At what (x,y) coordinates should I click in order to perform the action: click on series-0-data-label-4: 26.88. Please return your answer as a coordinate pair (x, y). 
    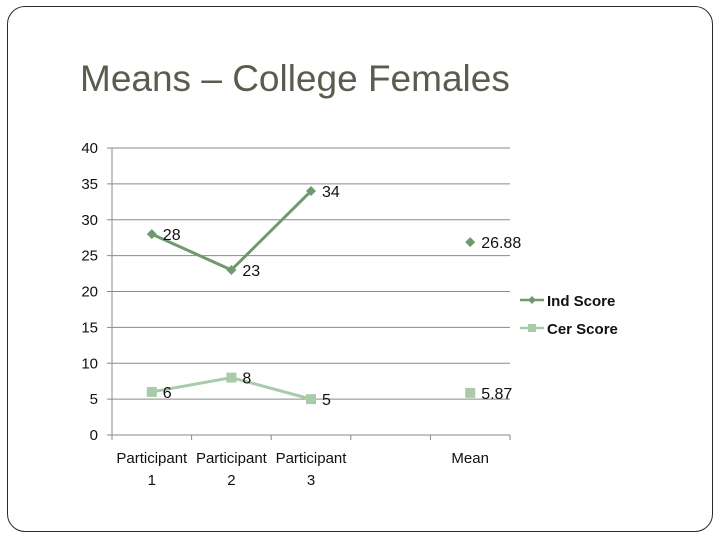
    Looking at the image, I should click on (501, 243).